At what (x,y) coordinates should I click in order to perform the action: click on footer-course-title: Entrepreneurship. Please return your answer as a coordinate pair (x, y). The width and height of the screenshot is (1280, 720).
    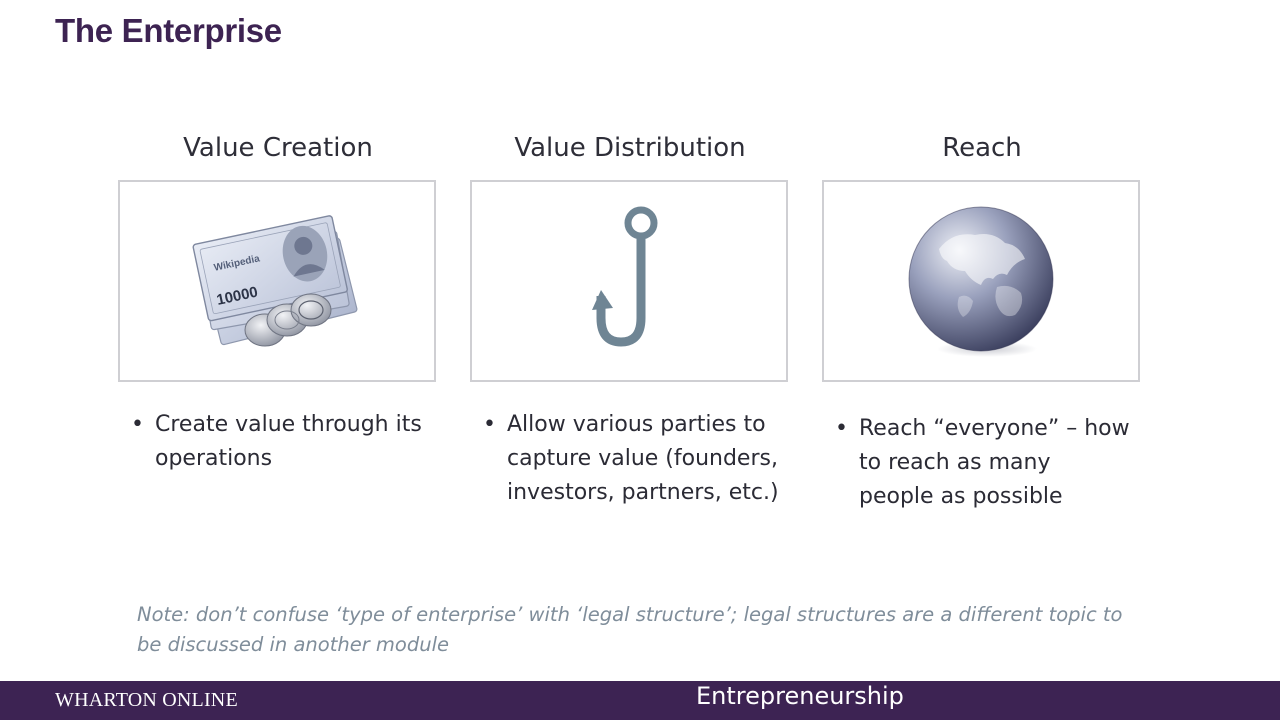
    Looking at the image, I should click on (800, 696).